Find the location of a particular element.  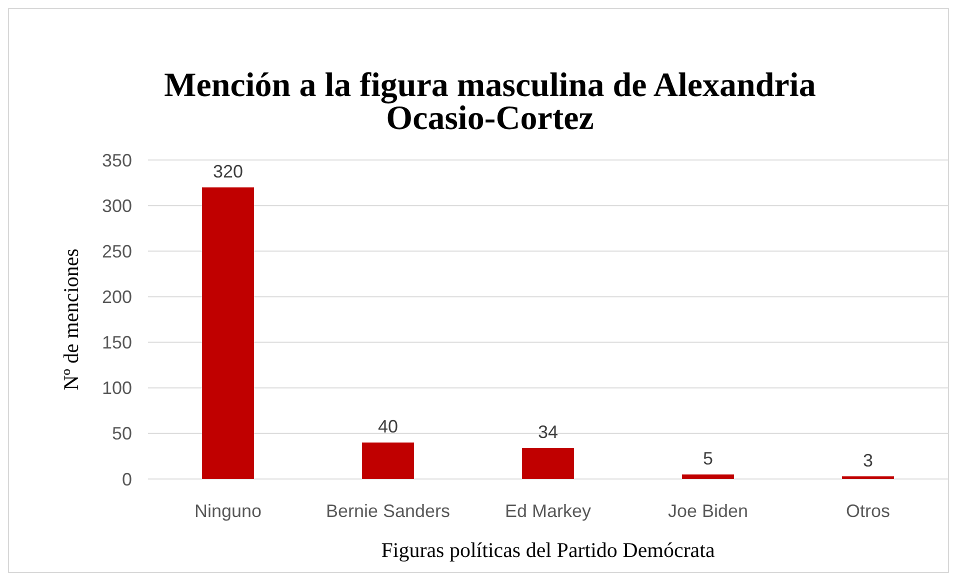

data-label: 34 is located at coordinates (548, 432).